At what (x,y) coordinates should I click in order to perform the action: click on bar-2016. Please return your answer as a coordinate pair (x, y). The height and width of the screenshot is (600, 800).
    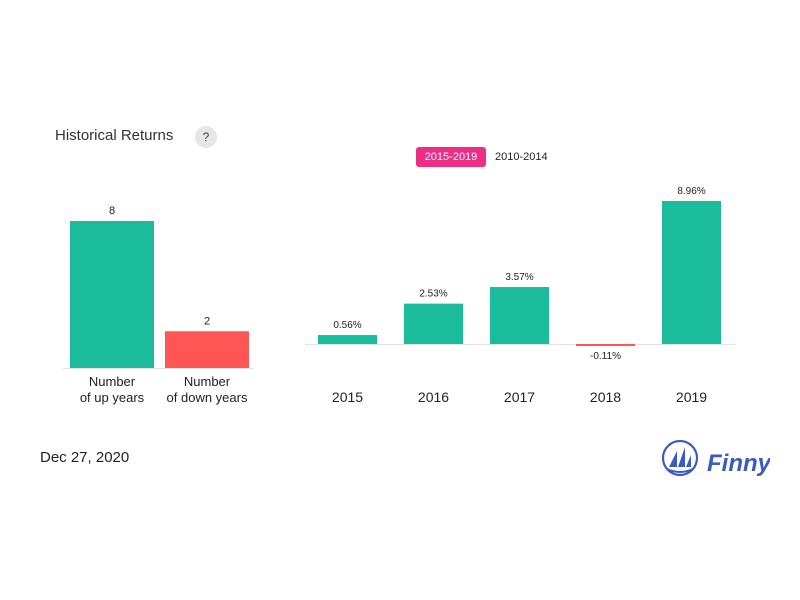
    Looking at the image, I should click on (433, 323).